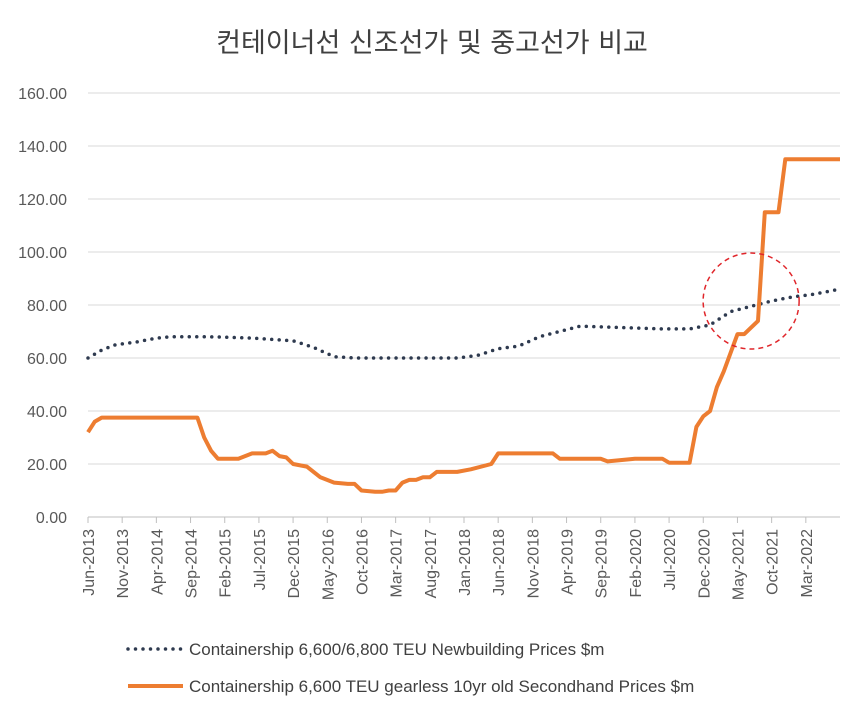 The width and height of the screenshot is (865, 714). What do you see at coordinates (602, 563) in the screenshot?
I see `x-tick-label: Sep-2019` at bounding box center [602, 563].